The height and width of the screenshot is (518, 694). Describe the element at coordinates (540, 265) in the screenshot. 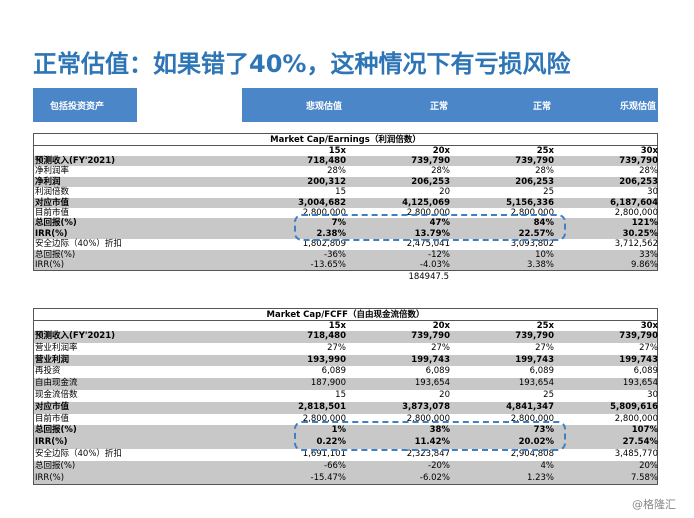

I see `cell-value: 3.38%` at that location.